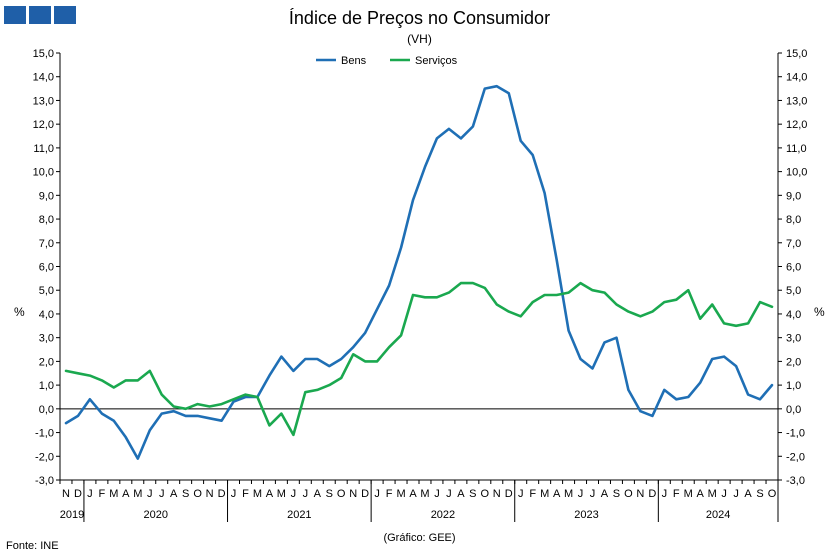 The width and height of the screenshot is (839, 559). I want to click on y-tick-label-right: 3,0, so click(793, 339).